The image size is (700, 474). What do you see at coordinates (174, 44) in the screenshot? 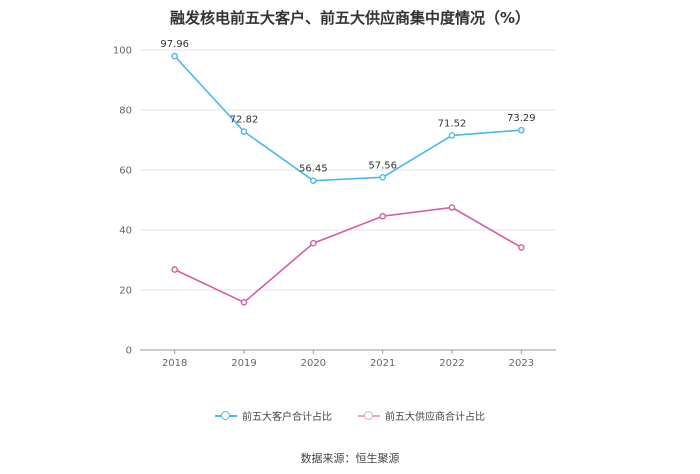
I see `data-label-0-0: 97.96` at bounding box center [174, 44].